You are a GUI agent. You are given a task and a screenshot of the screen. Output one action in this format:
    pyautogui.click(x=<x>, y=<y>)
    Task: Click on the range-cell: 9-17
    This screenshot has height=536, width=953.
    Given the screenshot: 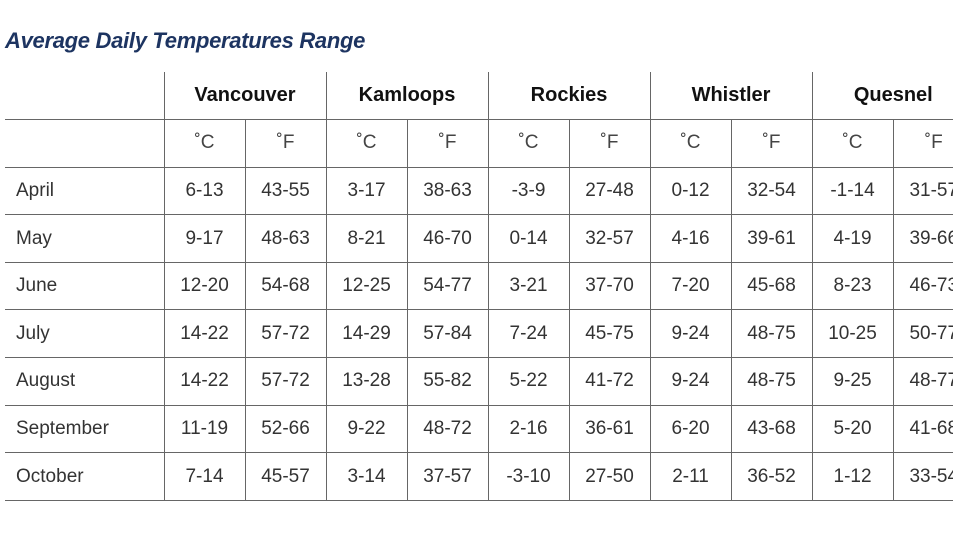 What is the action you would take?
    pyautogui.click(x=204, y=238)
    